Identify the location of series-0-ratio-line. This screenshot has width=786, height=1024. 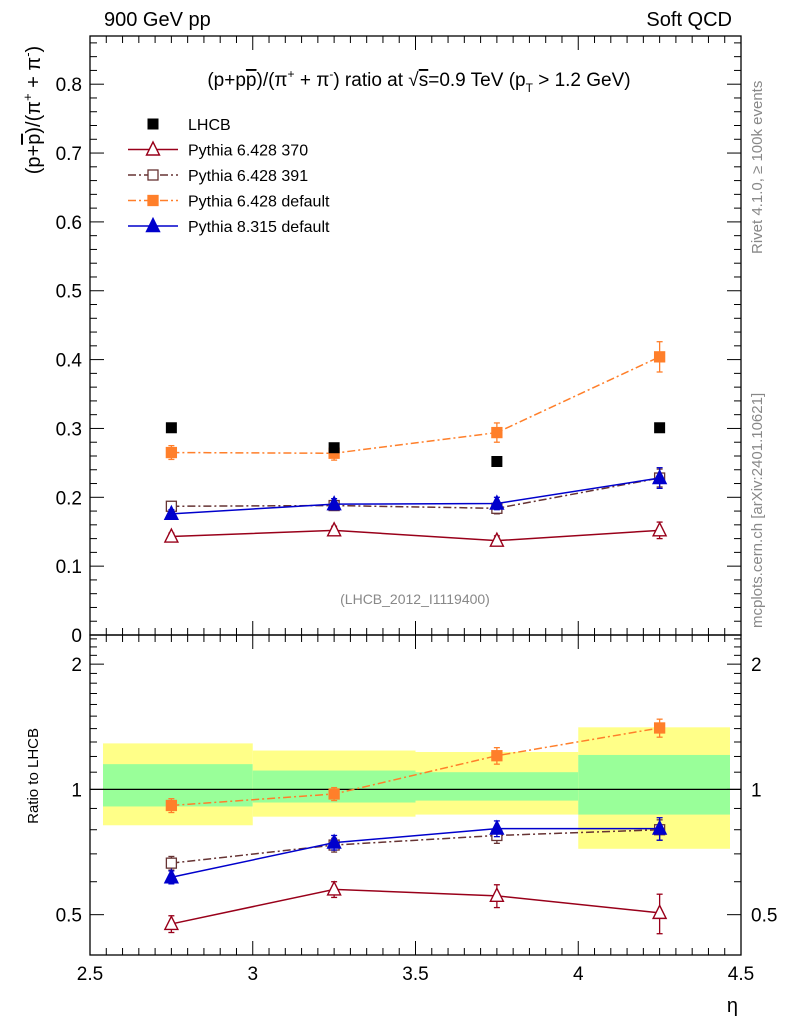
(415, 906).